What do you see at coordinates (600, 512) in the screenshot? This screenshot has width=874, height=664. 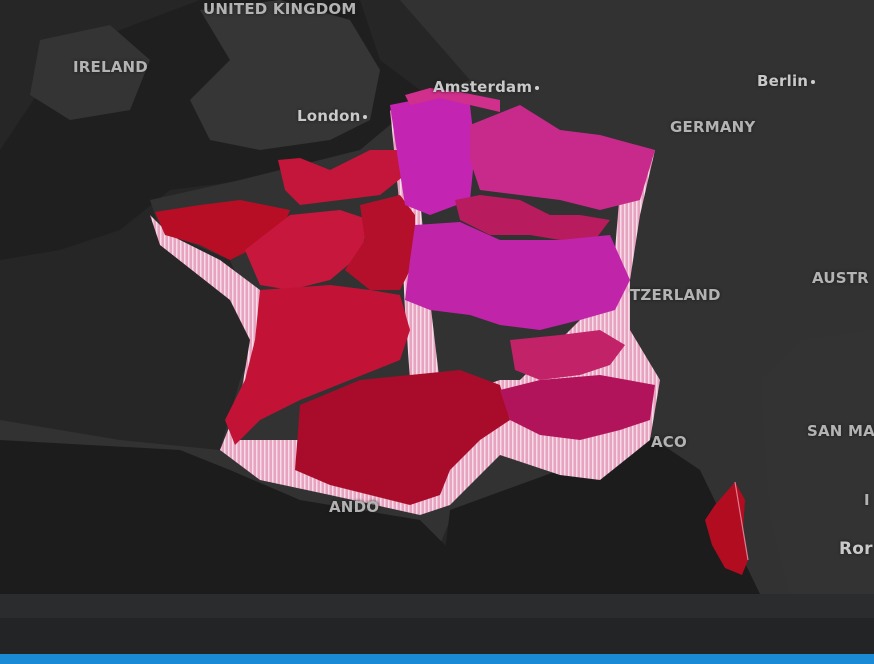 I see `mediterranean-sea` at bounding box center [600, 512].